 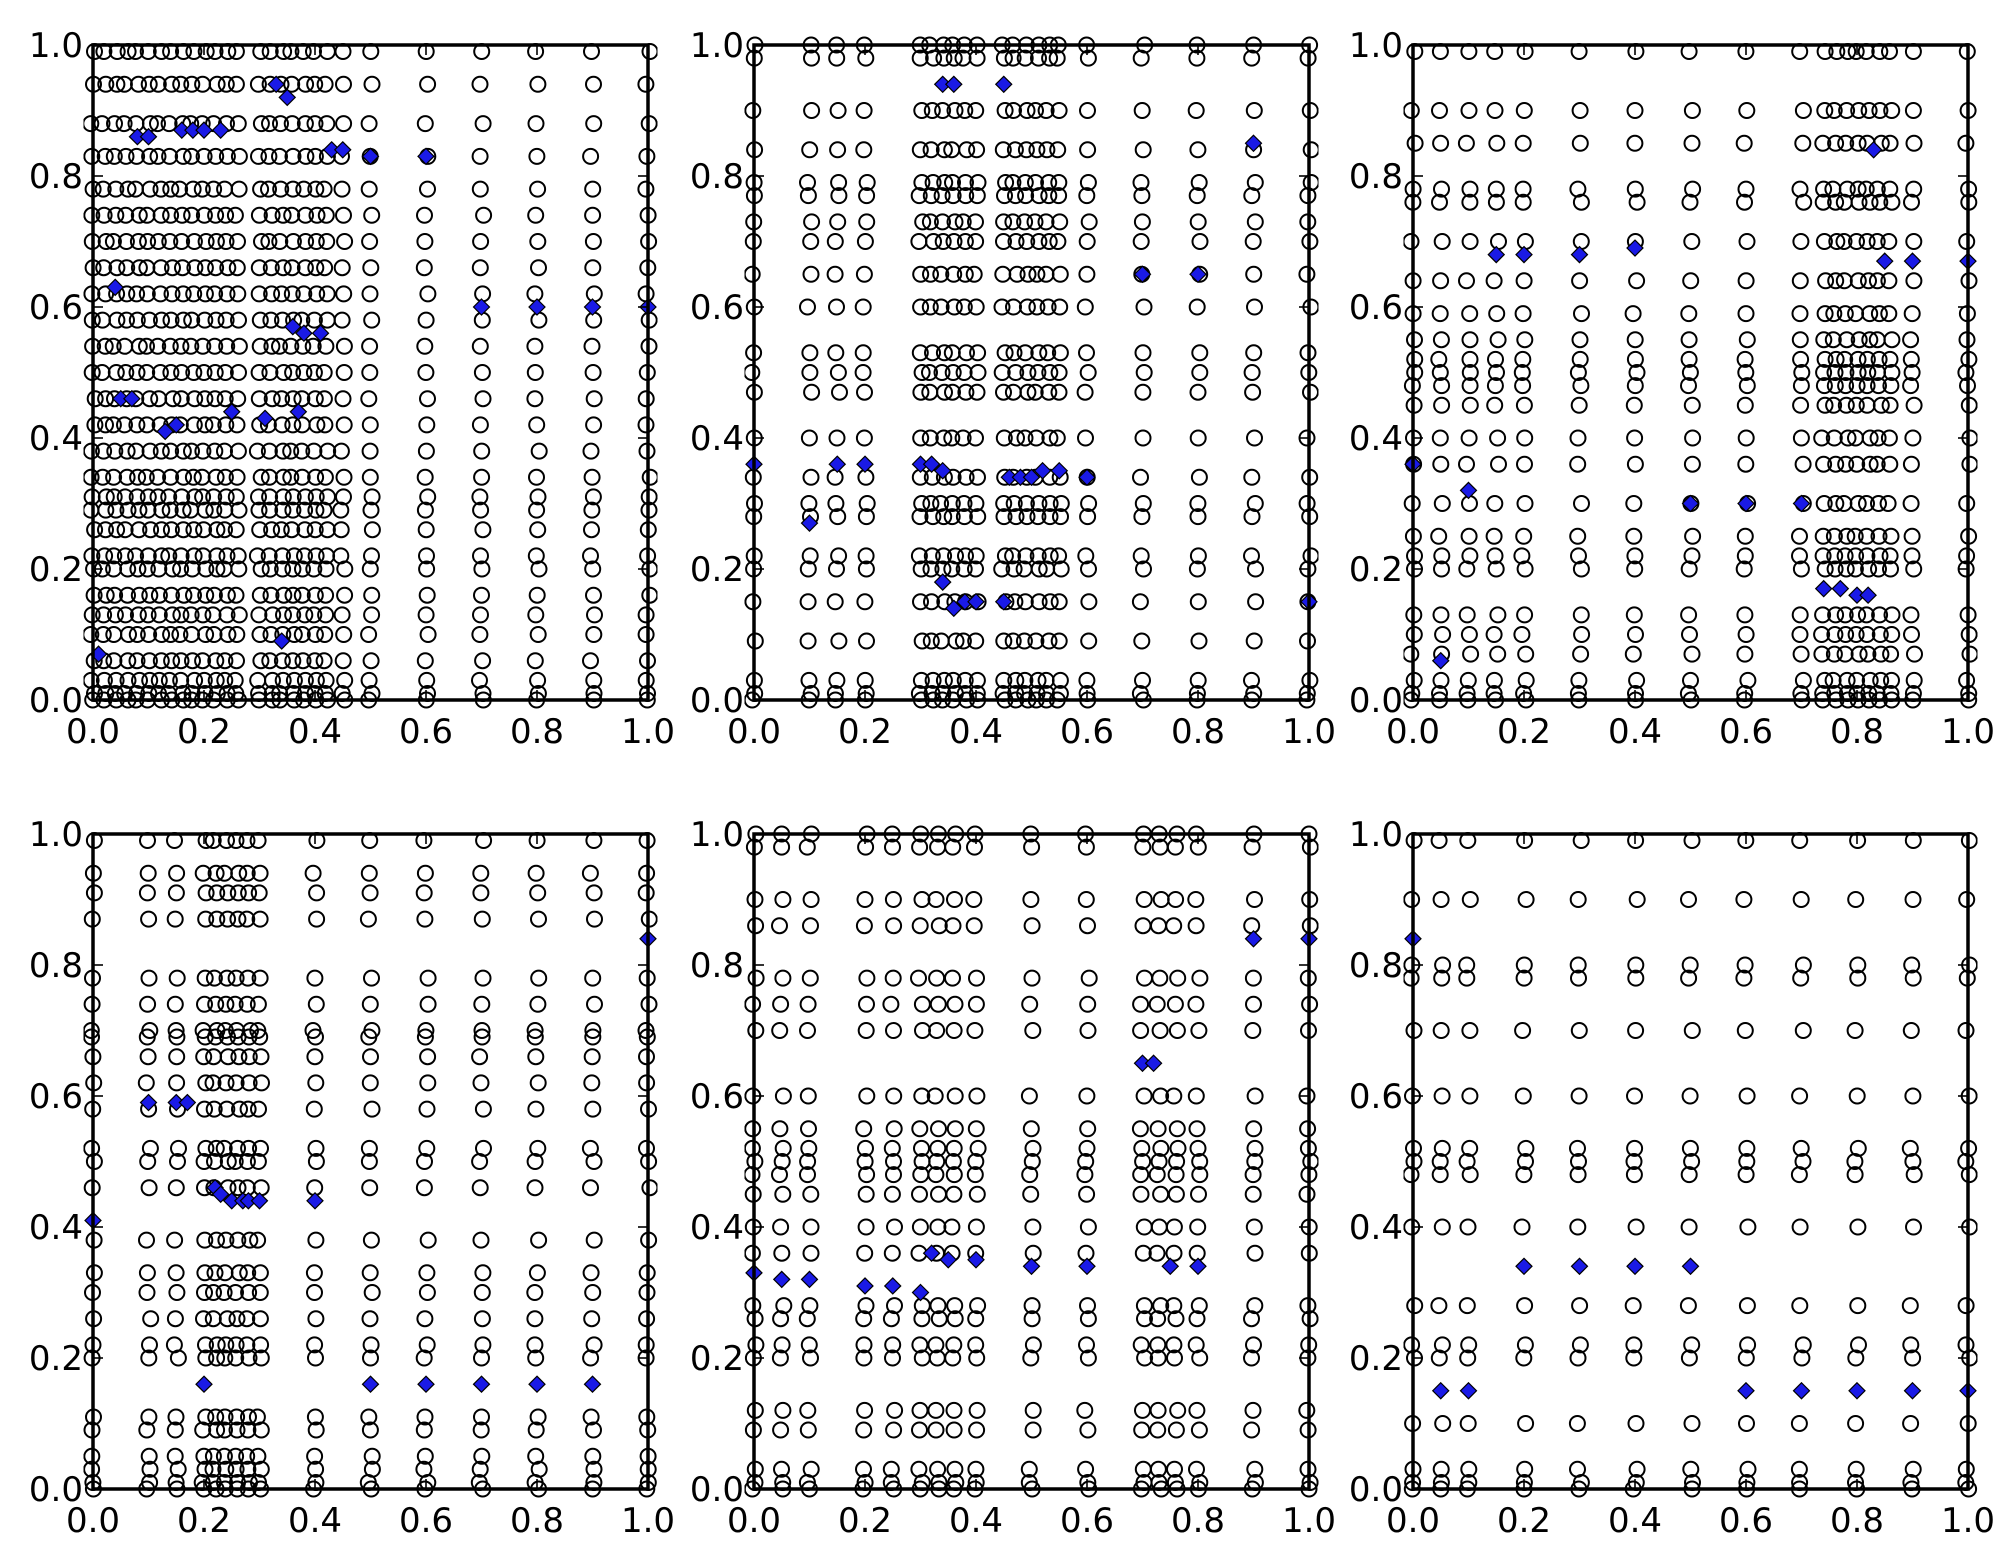 What do you see at coordinates (717, 701) in the screenshot?
I see `y-tick-label: 0.0` at bounding box center [717, 701].